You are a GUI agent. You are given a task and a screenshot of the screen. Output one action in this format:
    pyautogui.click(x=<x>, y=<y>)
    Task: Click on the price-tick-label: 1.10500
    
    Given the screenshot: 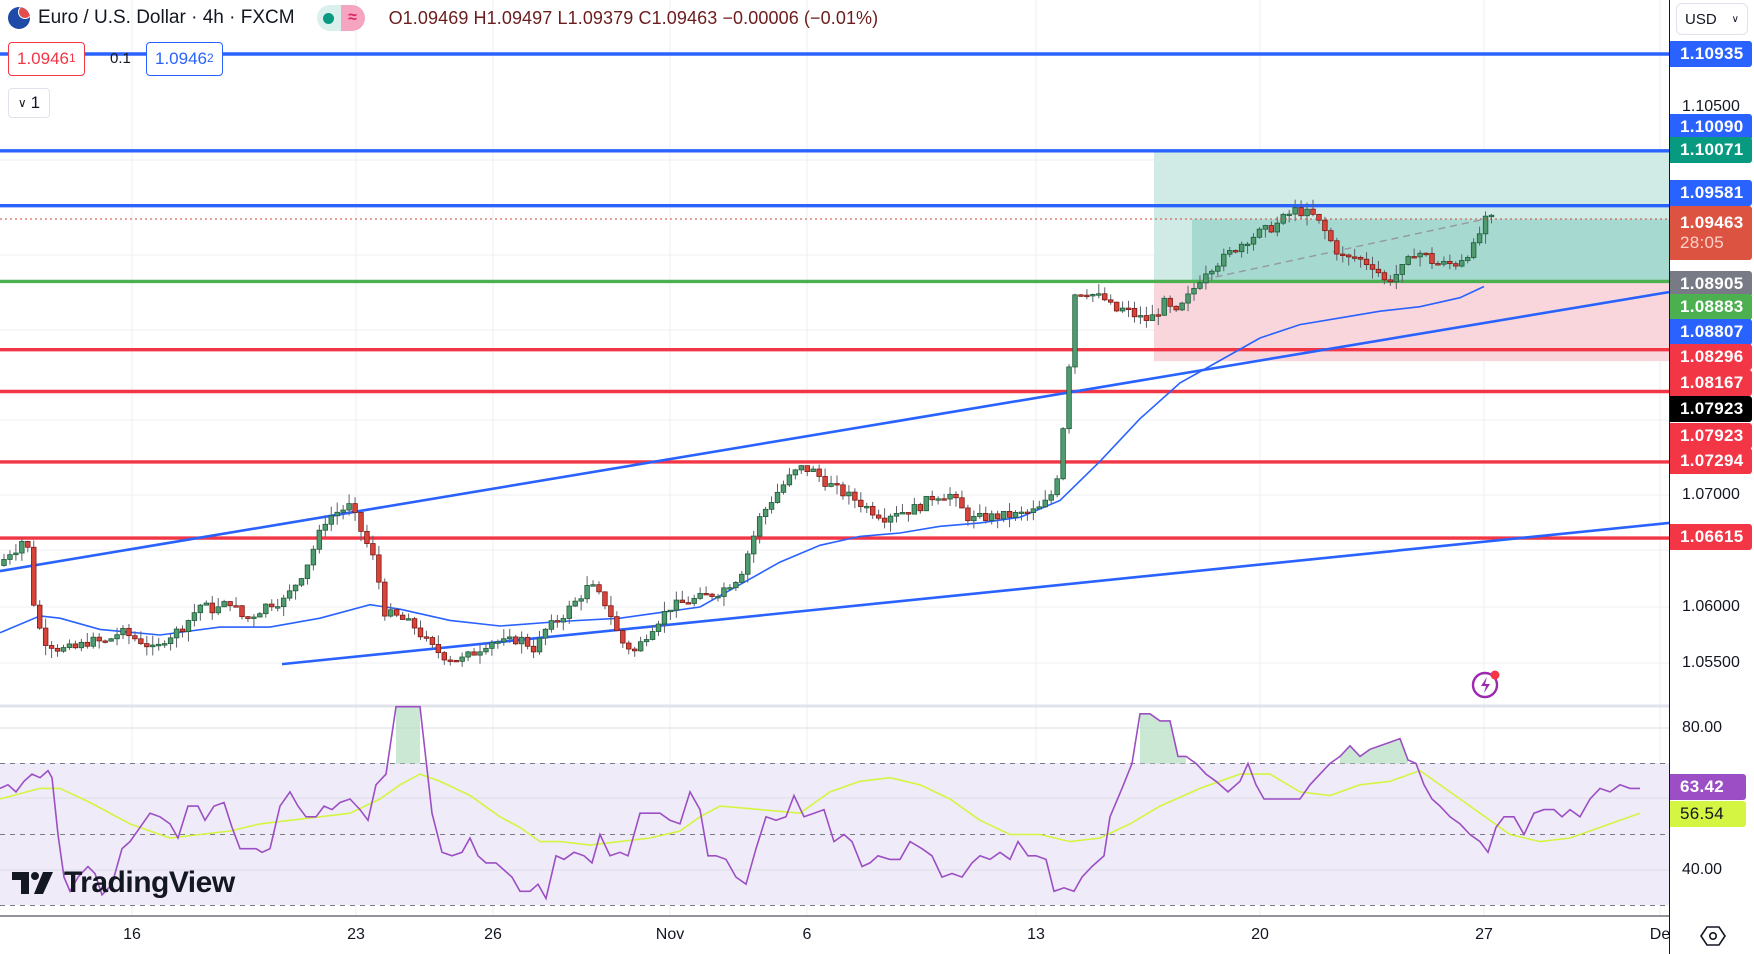 What is the action you would take?
    pyautogui.click(x=1711, y=106)
    